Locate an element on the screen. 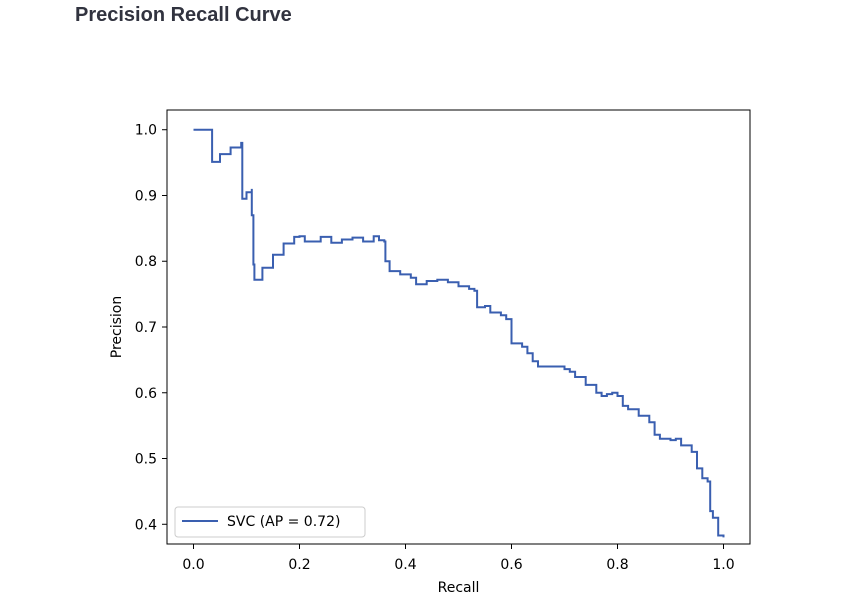  y-tick-label: 0.9 is located at coordinates (146, 196).